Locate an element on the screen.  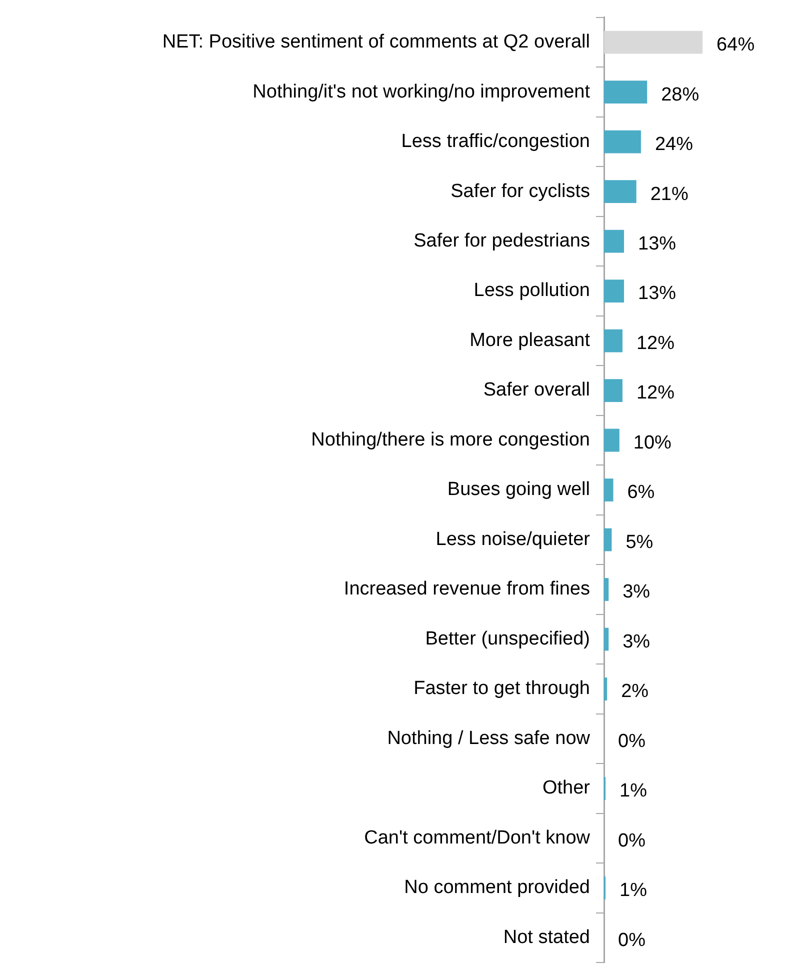
data-label: 6% is located at coordinates (641, 493).